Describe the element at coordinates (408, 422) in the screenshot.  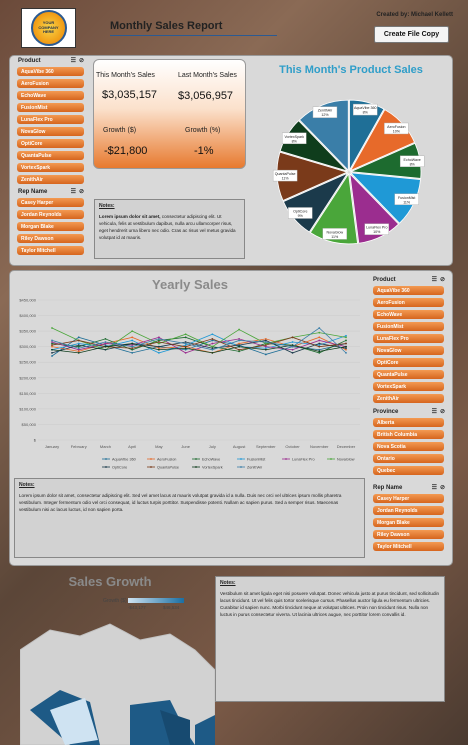
I see `slicer-item: Alberta` at that location.